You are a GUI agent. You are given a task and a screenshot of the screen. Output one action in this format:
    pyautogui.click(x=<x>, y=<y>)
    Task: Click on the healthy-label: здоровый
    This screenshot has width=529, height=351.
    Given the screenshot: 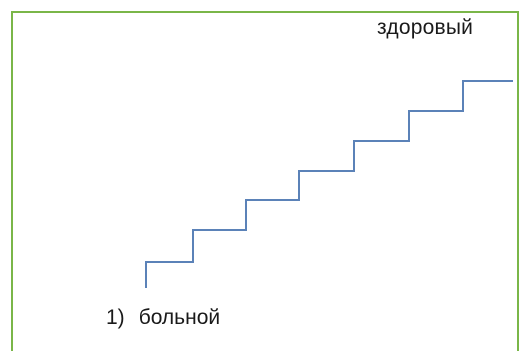 What is the action you would take?
    pyautogui.click(x=425, y=27)
    